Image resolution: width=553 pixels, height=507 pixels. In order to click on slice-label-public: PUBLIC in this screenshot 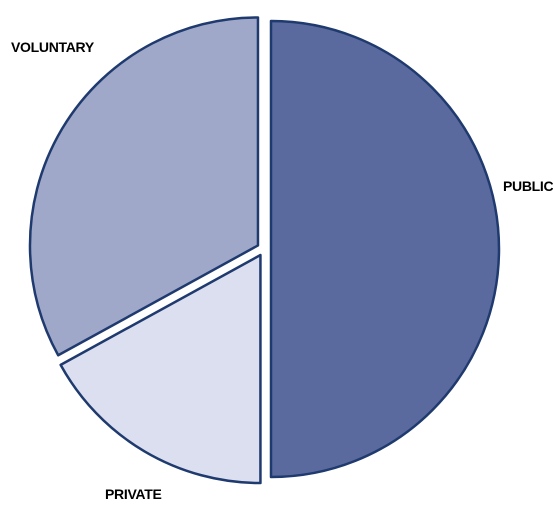, I will do `click(528, 186)`.